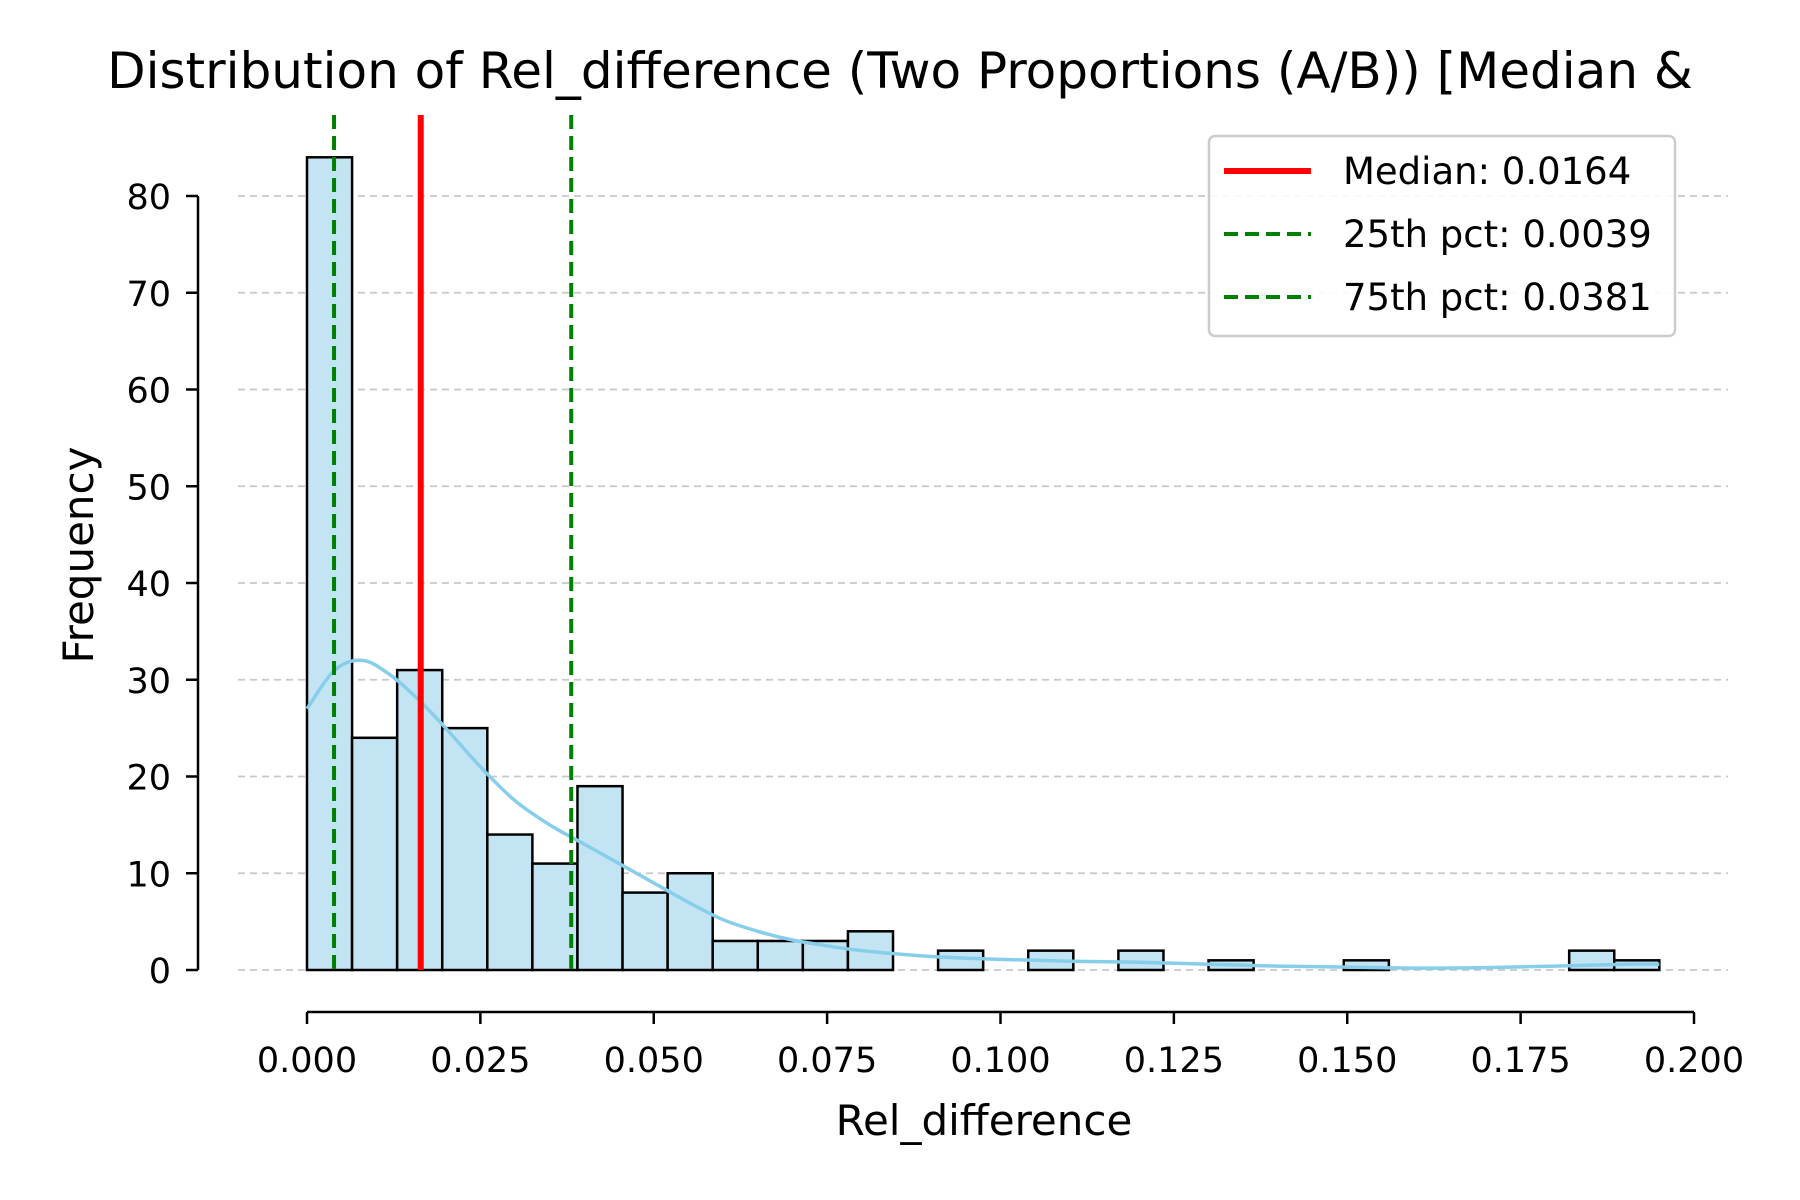 The image size is (1800, 1200). I want to click on y-axis-ticks: 0 10 20 30 40 50 60 70 80, so click(162, 585).